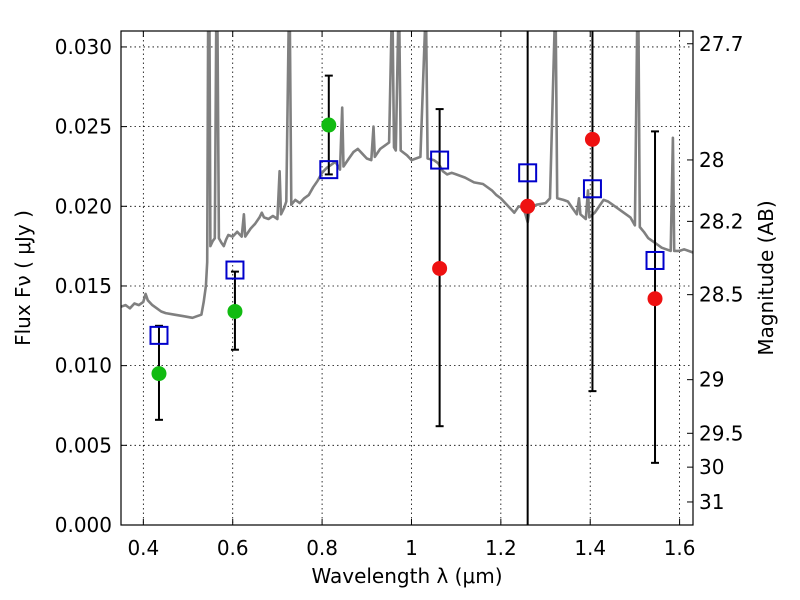 The image size is (800, 600). I want to click on y-tick-label: 0.015, so click(83, 286).